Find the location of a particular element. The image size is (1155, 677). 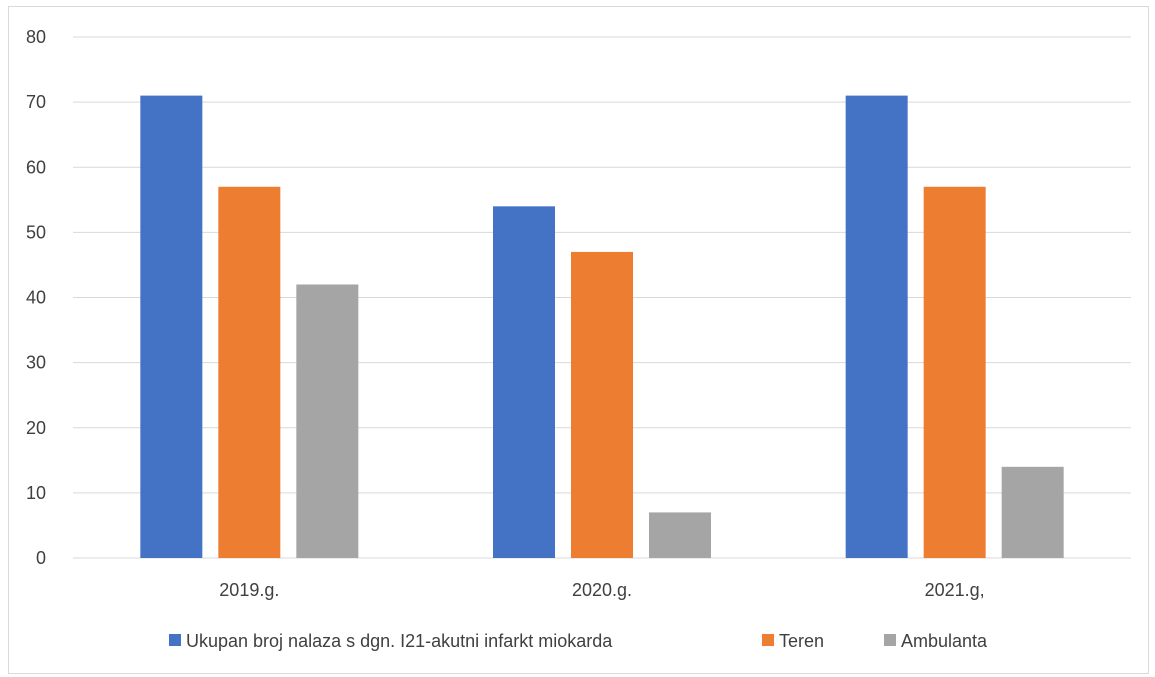

y-tick-label: 50 is located at coordinates (36, 232).